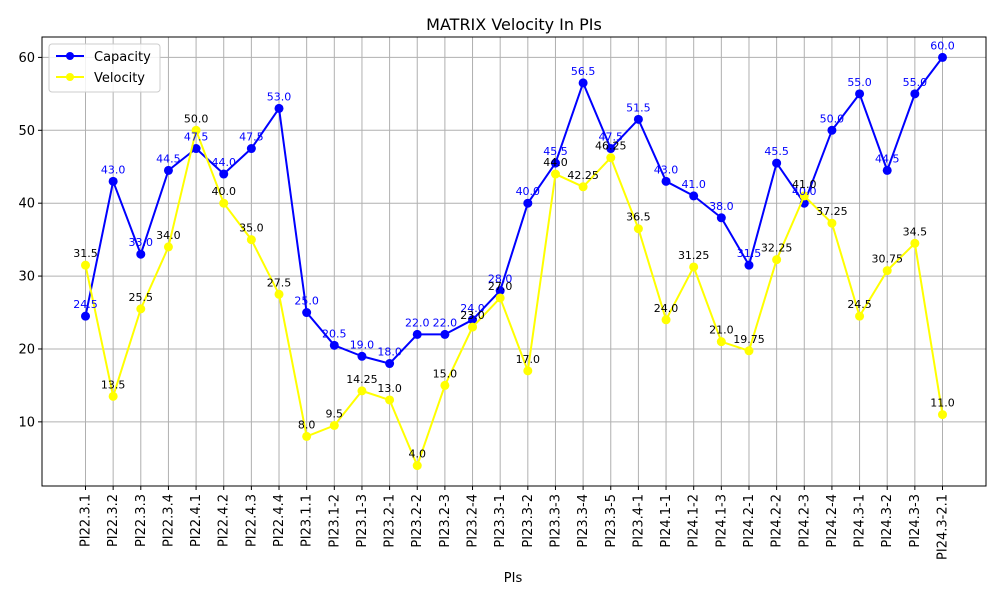 The height and width of the screenshot is (600, 1000). I want to click on data-label-capacity: 22.0, so click(445, 322).